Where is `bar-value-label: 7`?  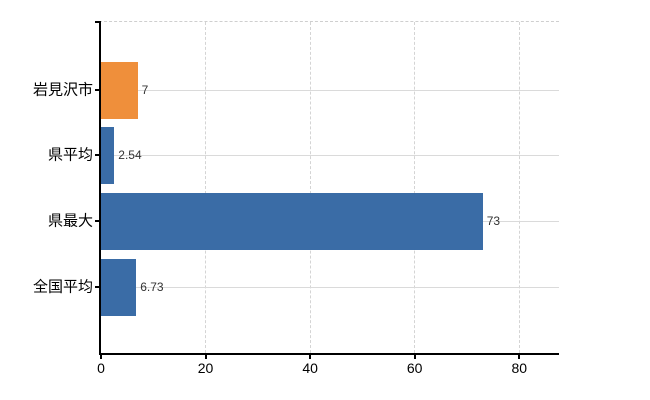
bar-value-label: 7 is located at coordinates (145, 90).